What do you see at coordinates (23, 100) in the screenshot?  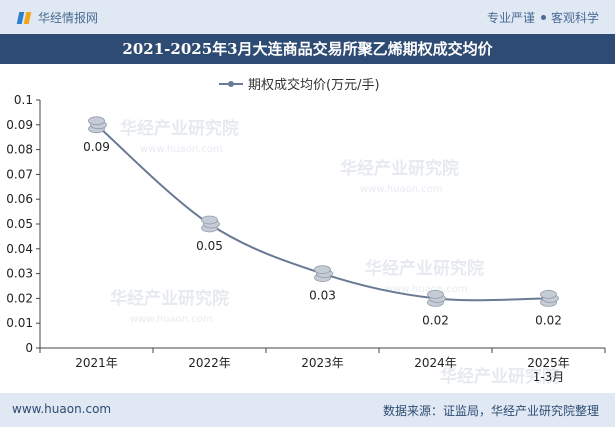 I see `y-tick-label: 0.1` at bounding box center [23, 100].